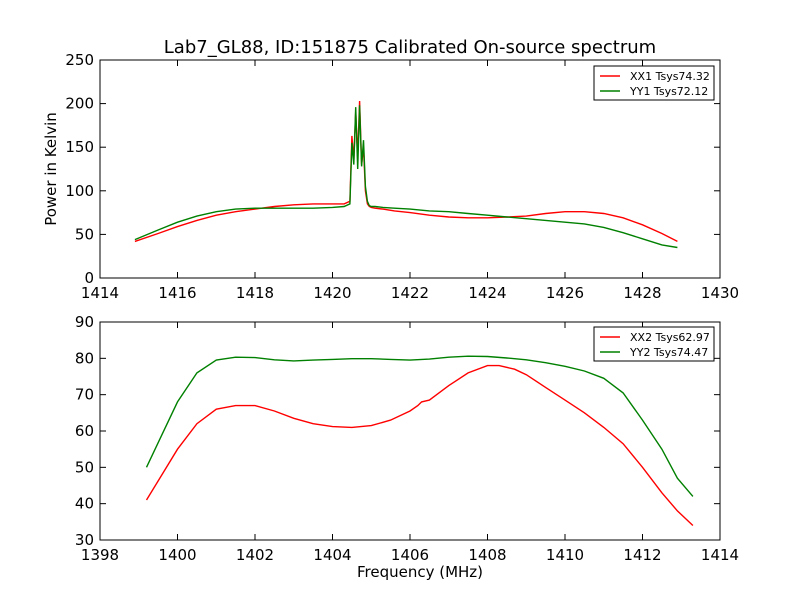  Describe the element at coordinates (79, 104) in the screenshot. I see `y-tick-label: 200` at that location.